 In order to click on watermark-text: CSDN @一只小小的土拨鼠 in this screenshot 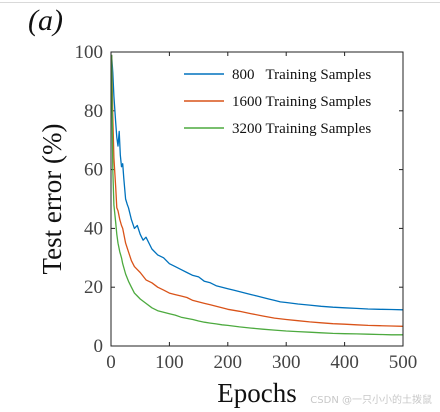, I will do `click(371, 400)`.